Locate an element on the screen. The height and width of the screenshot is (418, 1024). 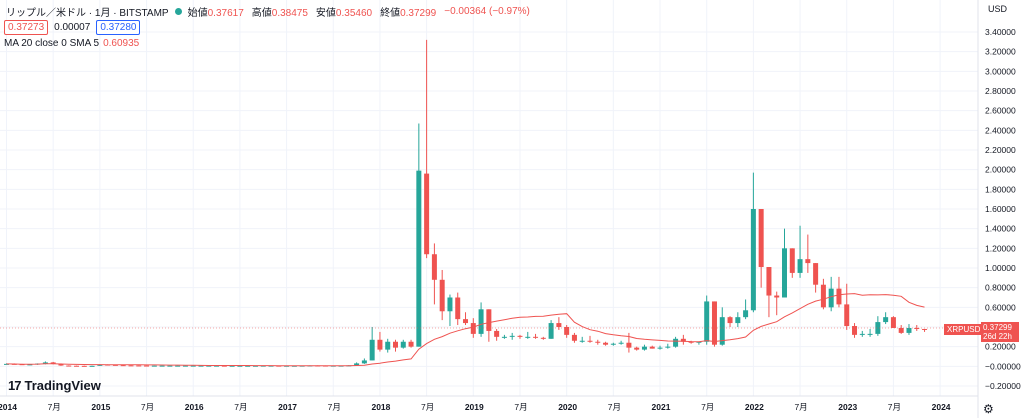
buy-price-button: 0.37280 is located at coordinates (118, 27).